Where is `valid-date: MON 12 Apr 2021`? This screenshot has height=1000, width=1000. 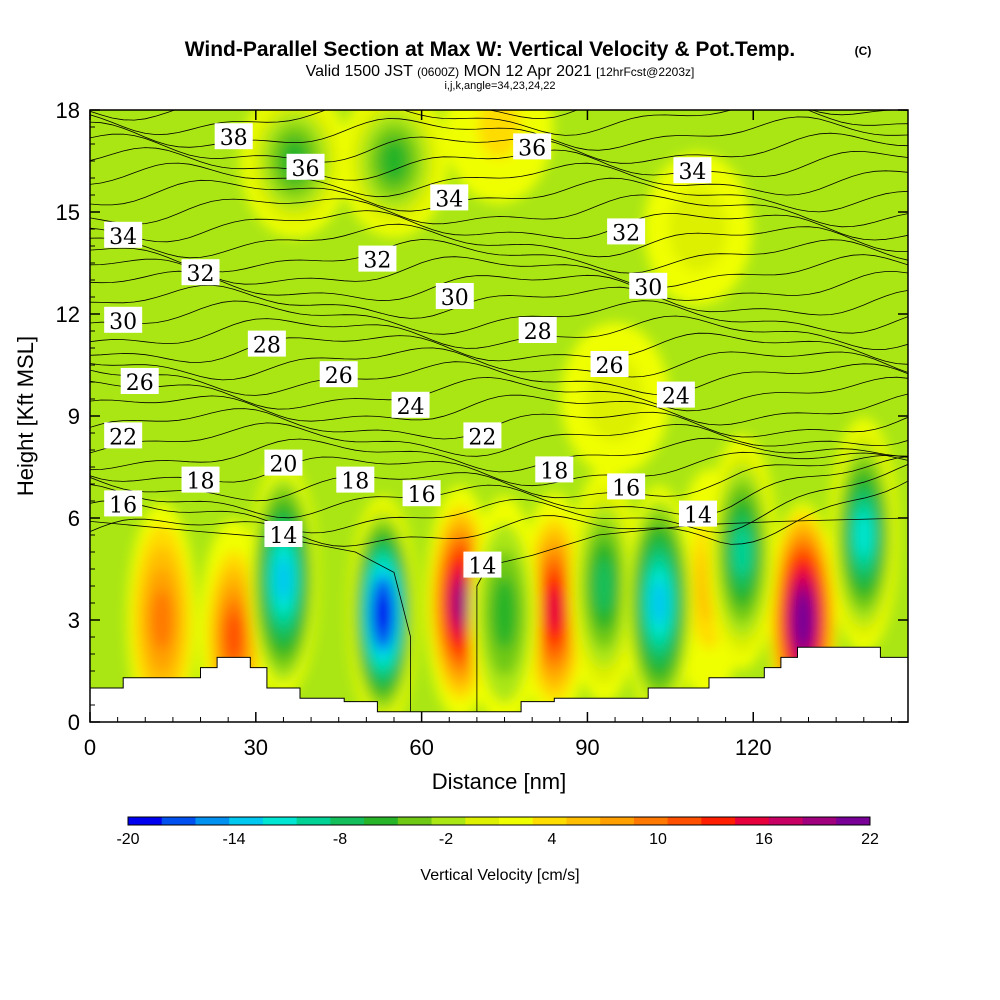 valid-date: MON 12 Apr 2021 is located at coordinates (528, 71).